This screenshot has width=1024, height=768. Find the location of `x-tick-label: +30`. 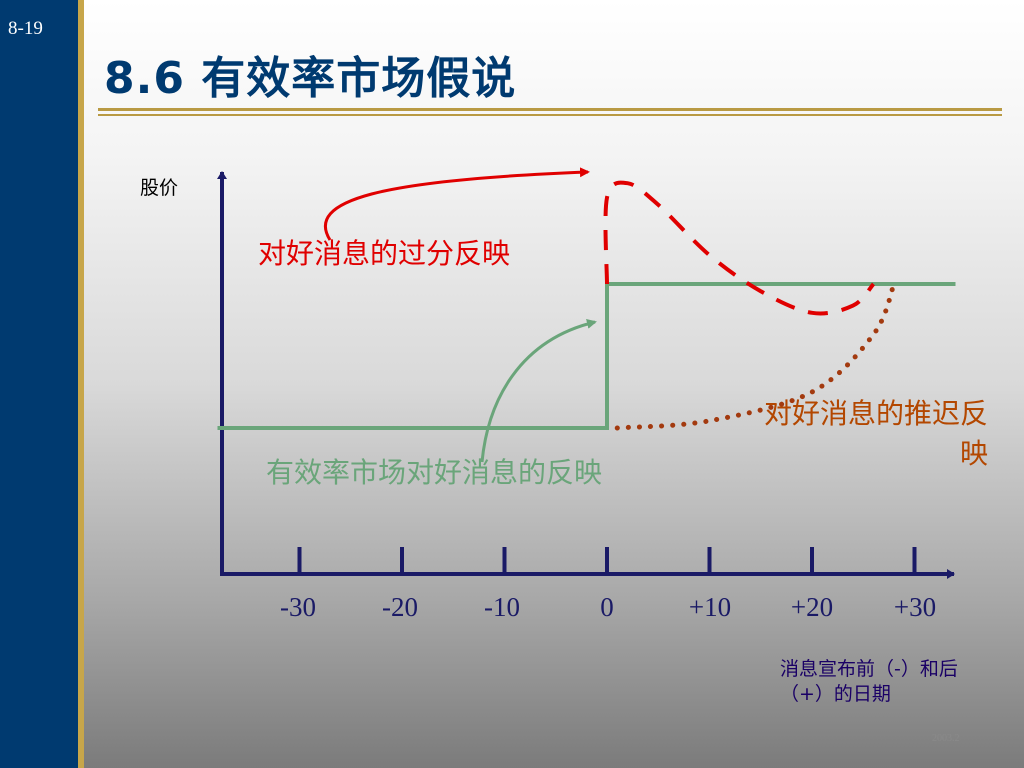

x-tick-label: +30 is located at coordinates (915, 607).